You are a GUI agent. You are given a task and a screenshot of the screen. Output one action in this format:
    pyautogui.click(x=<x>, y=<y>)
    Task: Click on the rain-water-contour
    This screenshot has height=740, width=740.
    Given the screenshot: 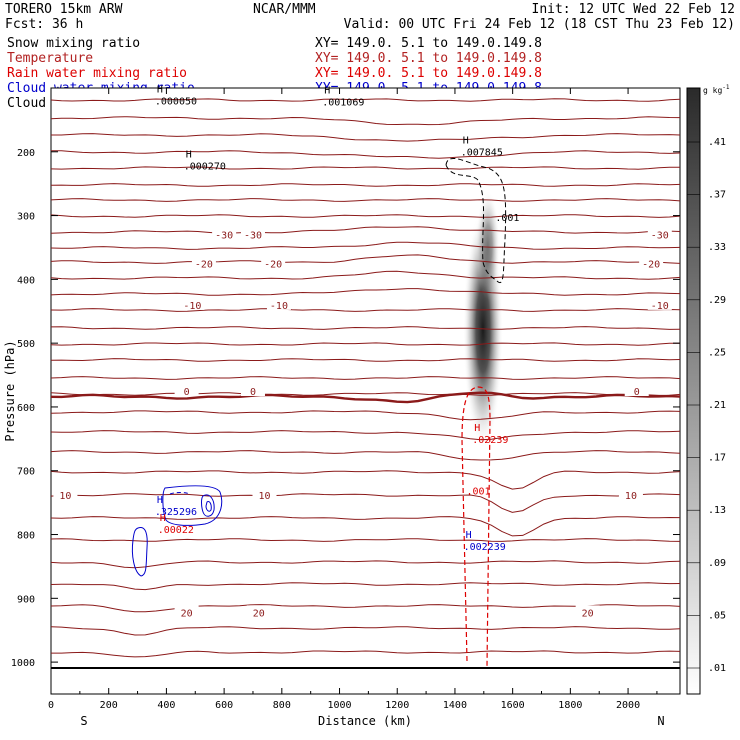 What is the action you would take?
    pyautogui.click(x=476, y=526)
    